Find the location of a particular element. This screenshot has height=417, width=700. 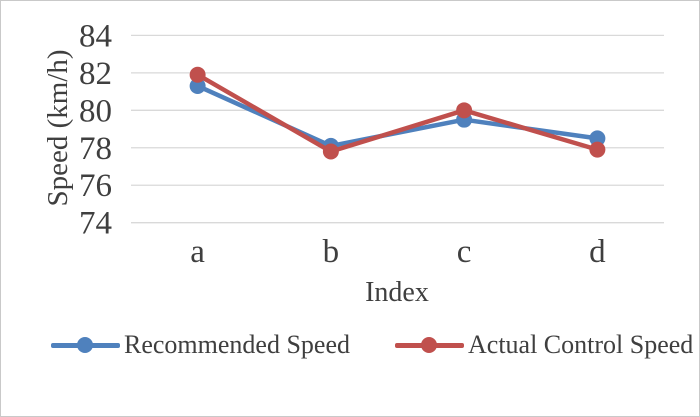

x-tick-label: c is located at coordinates (464, 252).